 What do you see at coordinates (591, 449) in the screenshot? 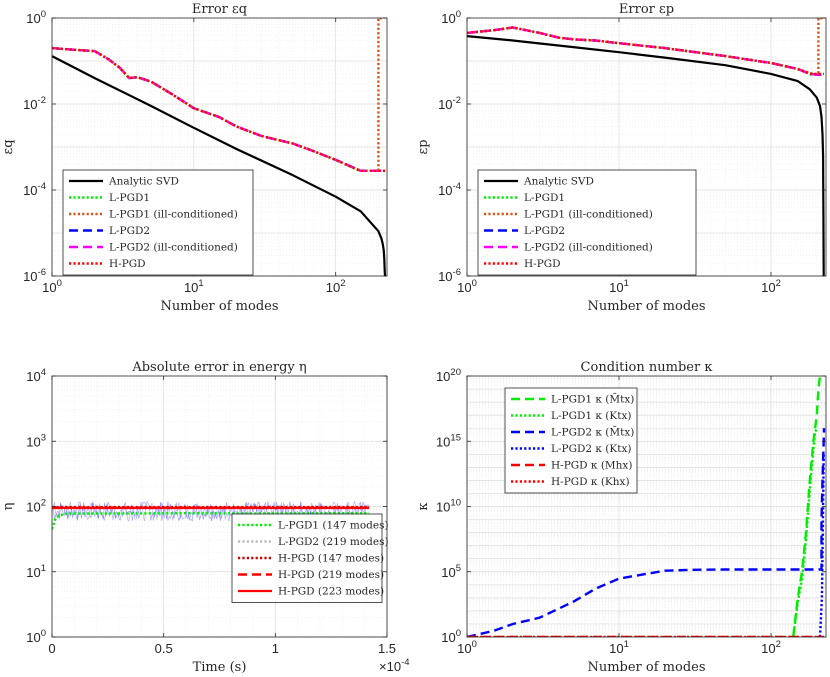
I see `legend-label: L-PGD2 κ (Ktx)` at bounding box center [591, 449].